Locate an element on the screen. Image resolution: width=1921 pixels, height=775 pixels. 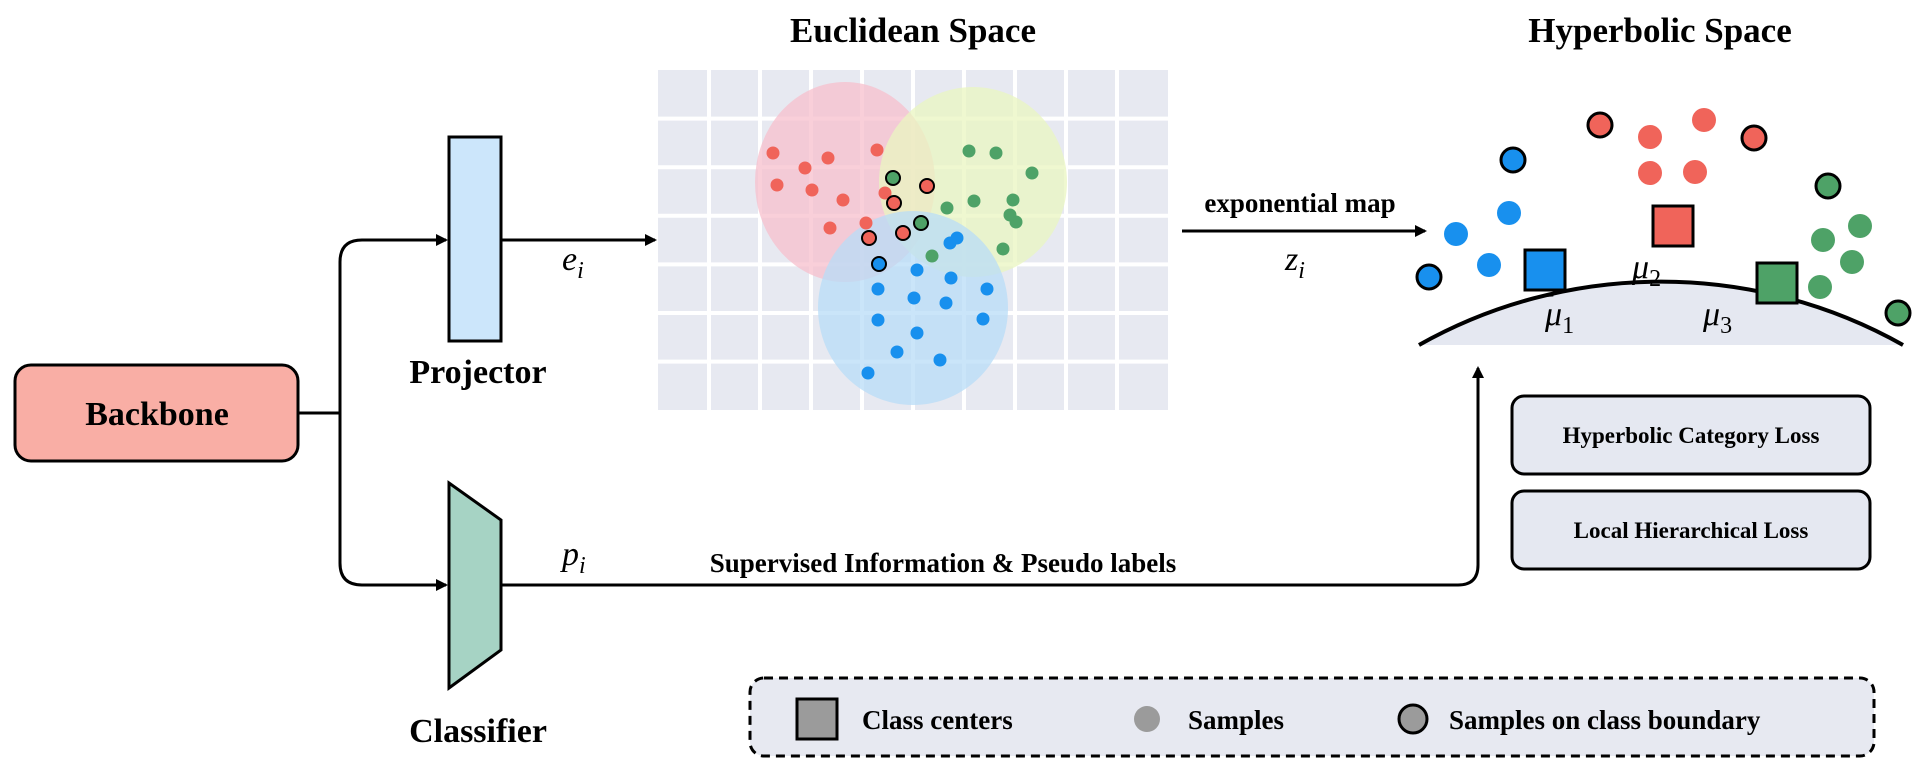
branch-to-projector is located at coordinates (393, 323).